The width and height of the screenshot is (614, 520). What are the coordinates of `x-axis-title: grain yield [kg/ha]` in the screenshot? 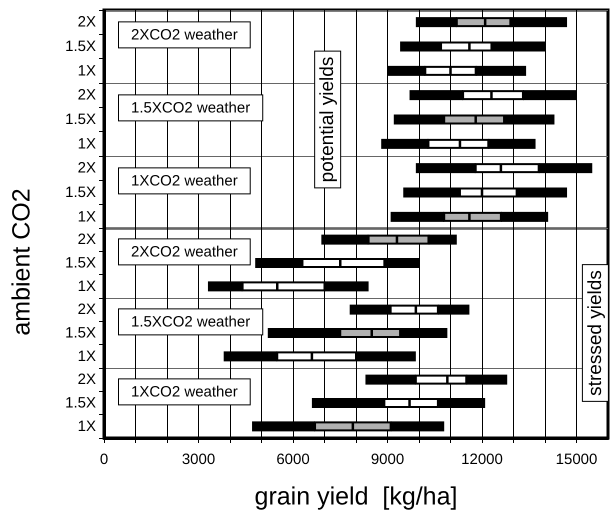 It's located at (356, 496).